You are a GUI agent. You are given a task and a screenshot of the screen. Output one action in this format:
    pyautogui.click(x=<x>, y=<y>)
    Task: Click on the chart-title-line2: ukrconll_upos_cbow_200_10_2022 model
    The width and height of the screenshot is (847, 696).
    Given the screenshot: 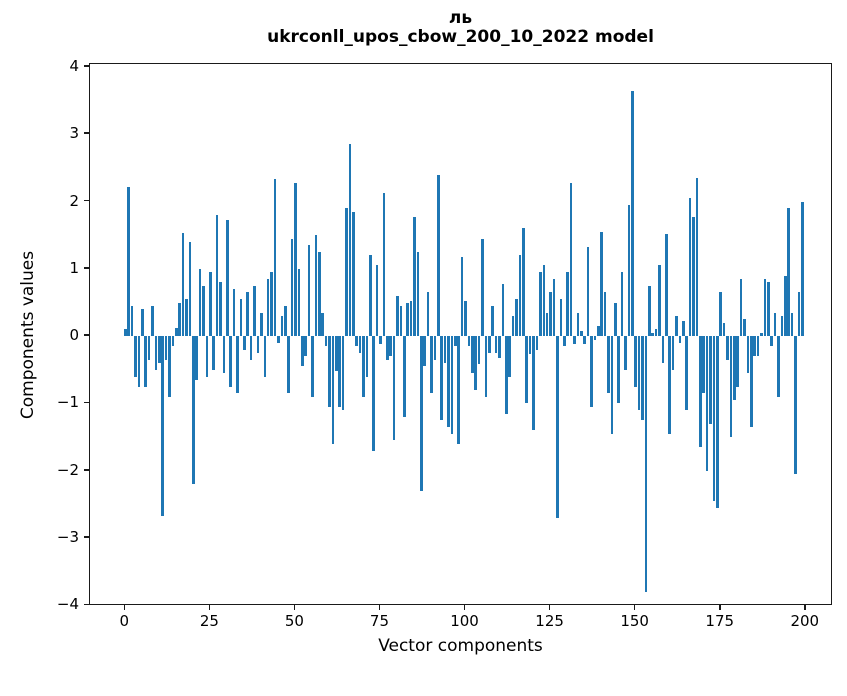 What is the action you would take?
    pyautogui.click(x=460, y=37)
    